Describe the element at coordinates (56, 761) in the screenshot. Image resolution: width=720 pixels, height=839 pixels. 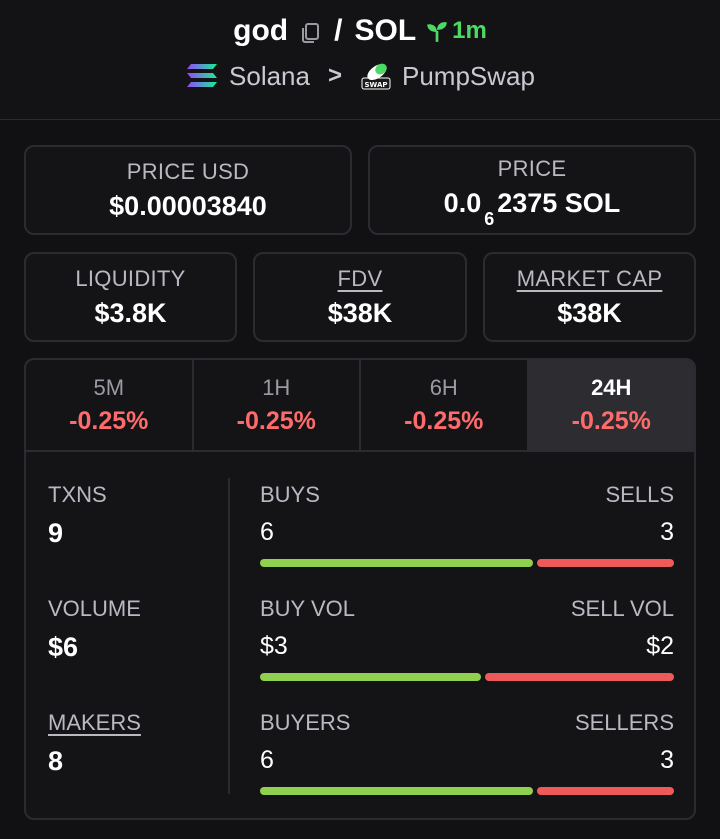
I see `makers-value: 8` at that location.